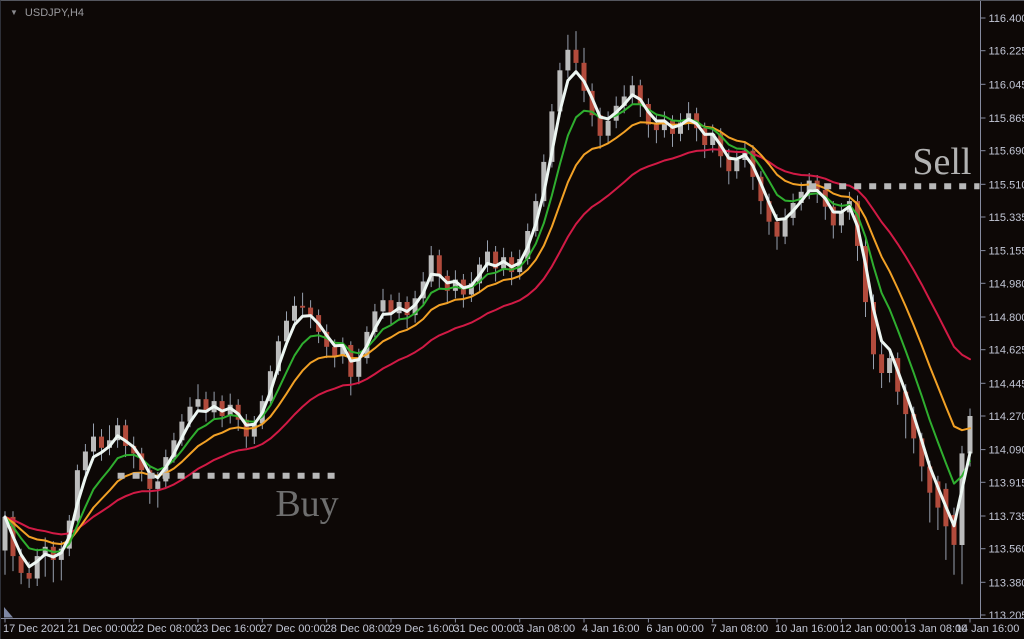 This screenshot has height=639, width=1024. What do you see at coordinates (306, 504) in the screenshot?
I see `buy-label: Buy` at bounding box center [306, 504].